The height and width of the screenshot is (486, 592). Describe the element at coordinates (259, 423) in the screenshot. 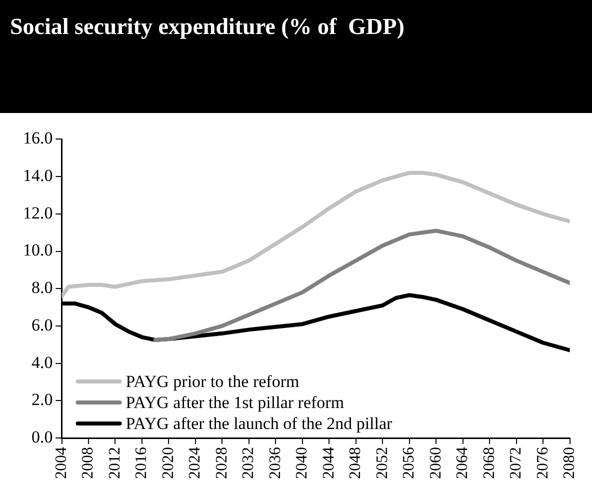

I see `legend-label: PAYG after the launch of the 2nd pillar` at that location.